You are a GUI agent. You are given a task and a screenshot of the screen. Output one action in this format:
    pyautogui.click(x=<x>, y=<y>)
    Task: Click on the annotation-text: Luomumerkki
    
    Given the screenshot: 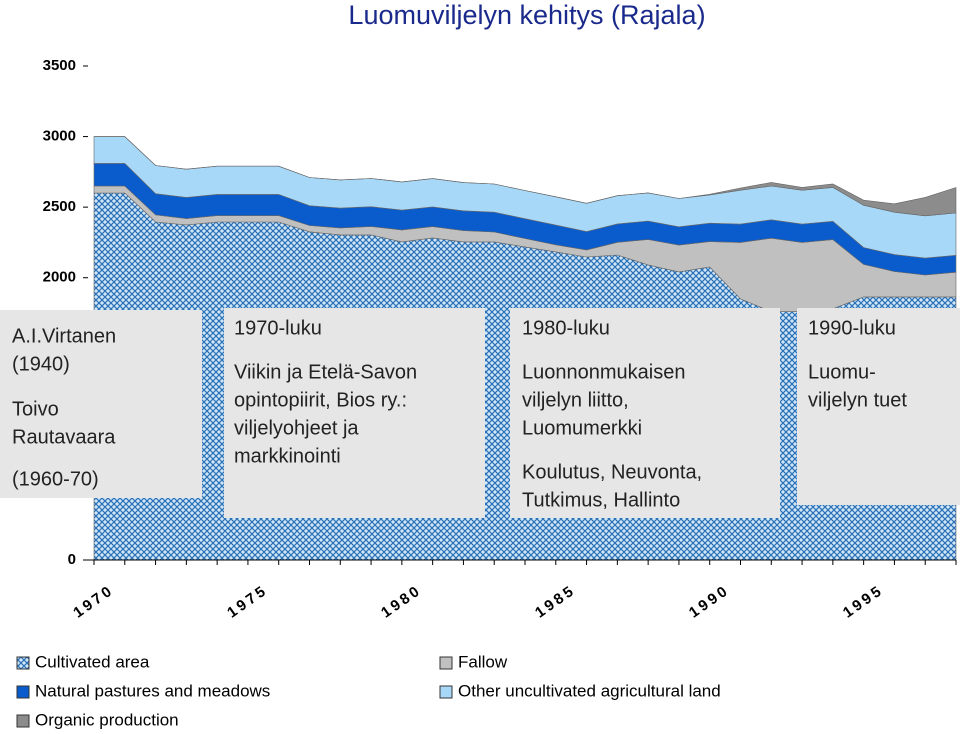 What is the action you would take?
    pyautogui.click(x=582, y=428)
    